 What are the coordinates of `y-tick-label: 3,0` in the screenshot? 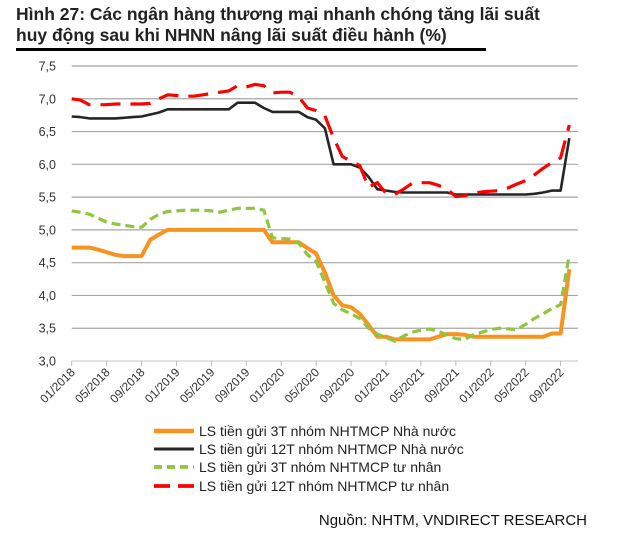 It's located at (47, 362).